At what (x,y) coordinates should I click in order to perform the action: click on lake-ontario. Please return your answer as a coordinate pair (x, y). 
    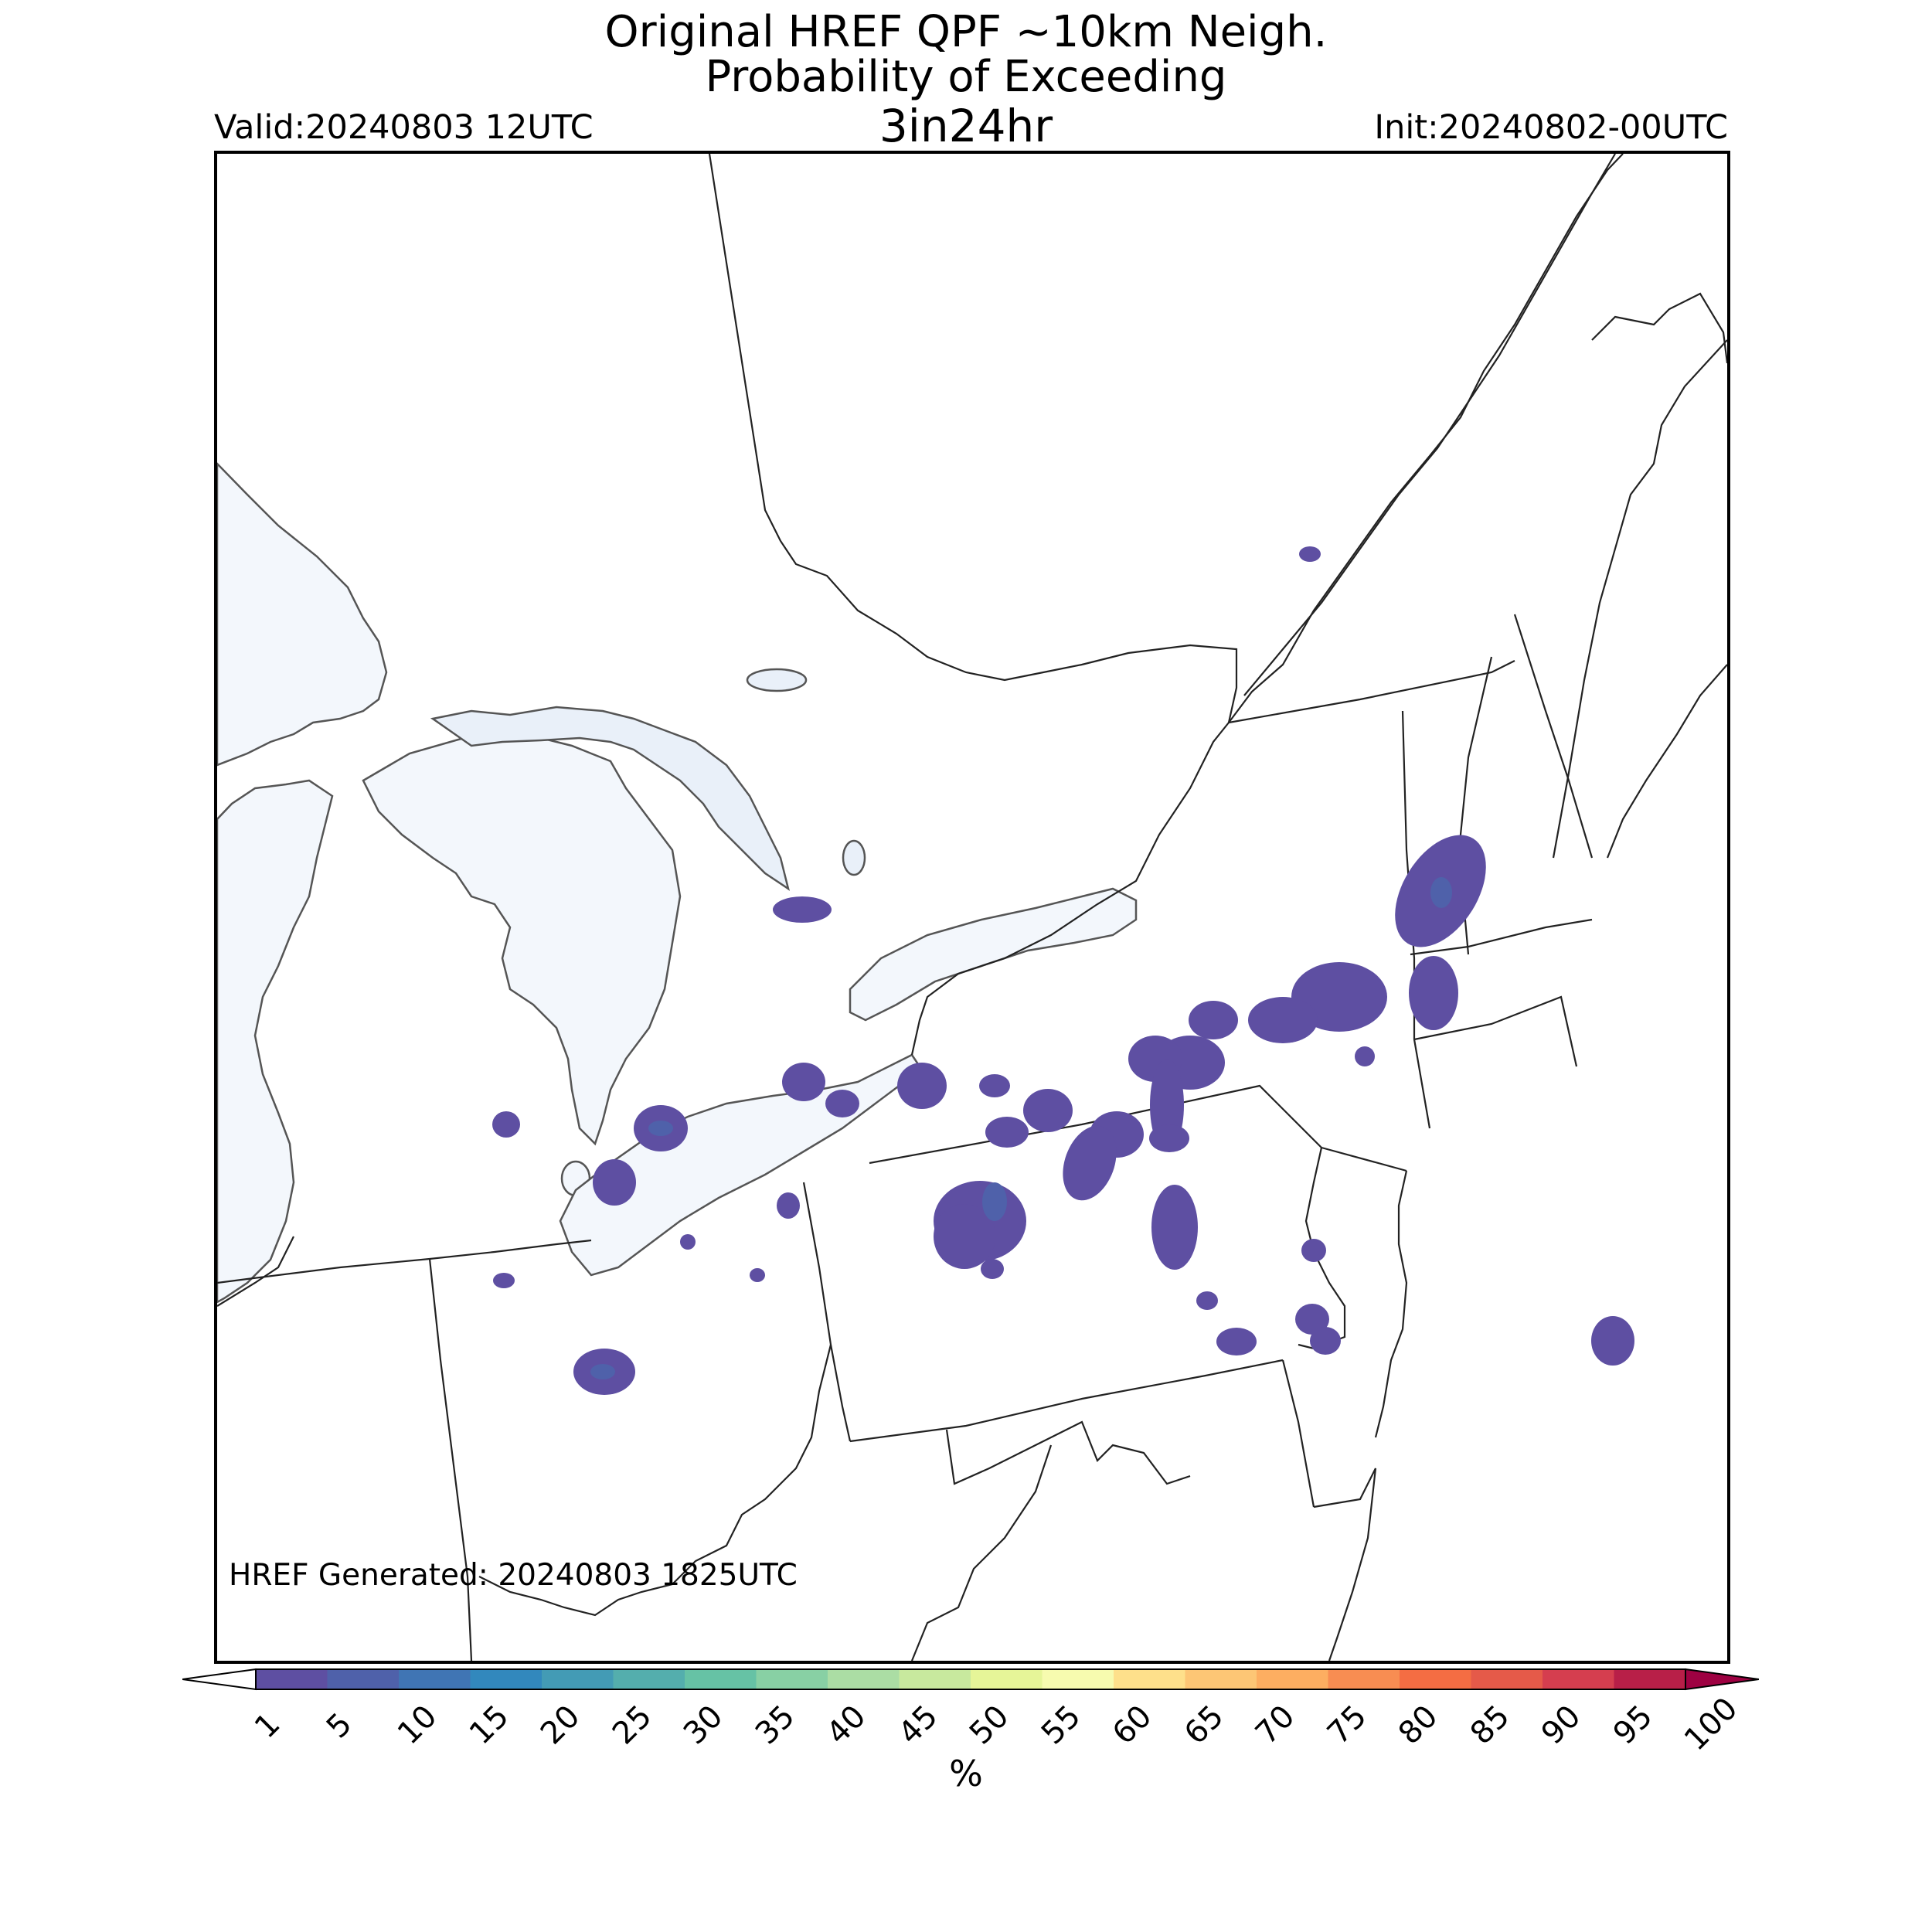
    Looking at the image, I should click on (993, 955).